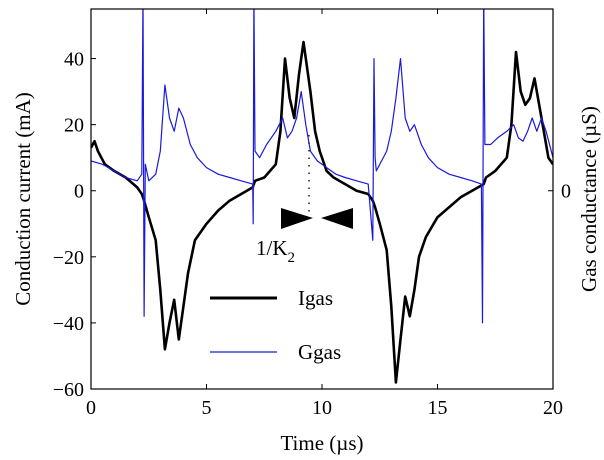 This screenshot has height=460, width=604. I want to click on x-axis-title: Time (µs), so click(321, 443).